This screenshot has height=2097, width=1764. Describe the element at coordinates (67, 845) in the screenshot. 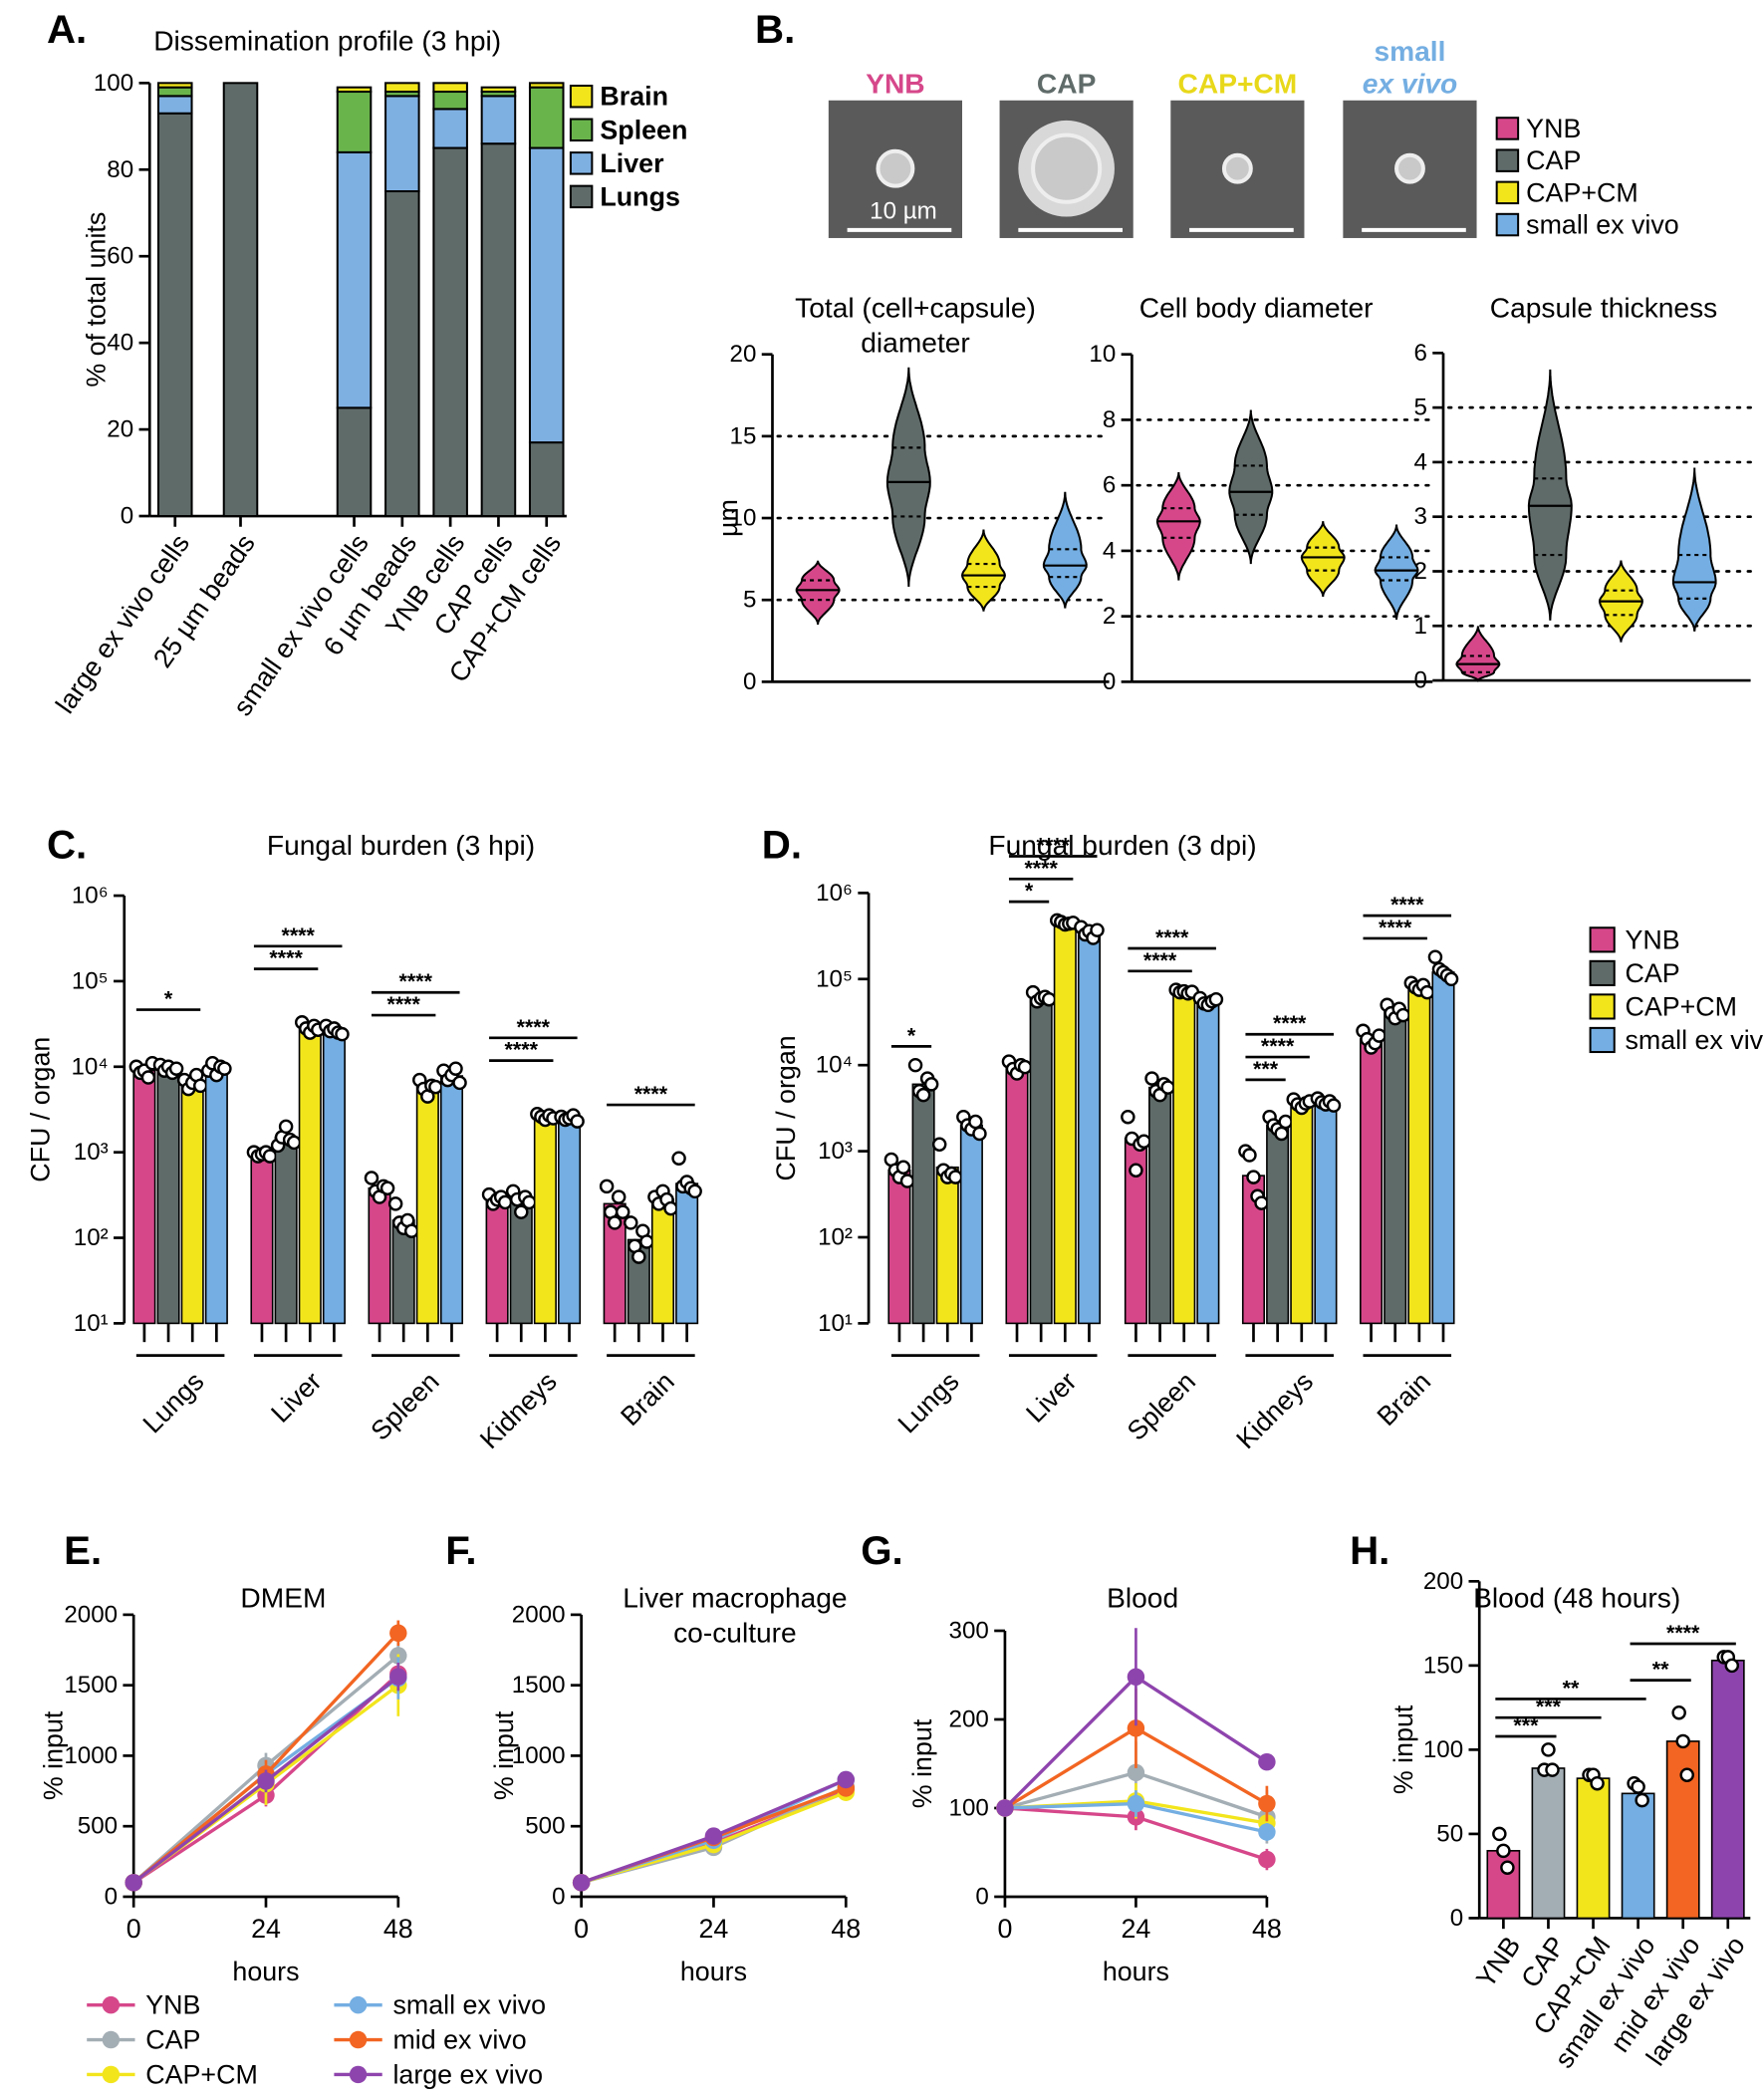

I see `panel-label: C.` at that location.